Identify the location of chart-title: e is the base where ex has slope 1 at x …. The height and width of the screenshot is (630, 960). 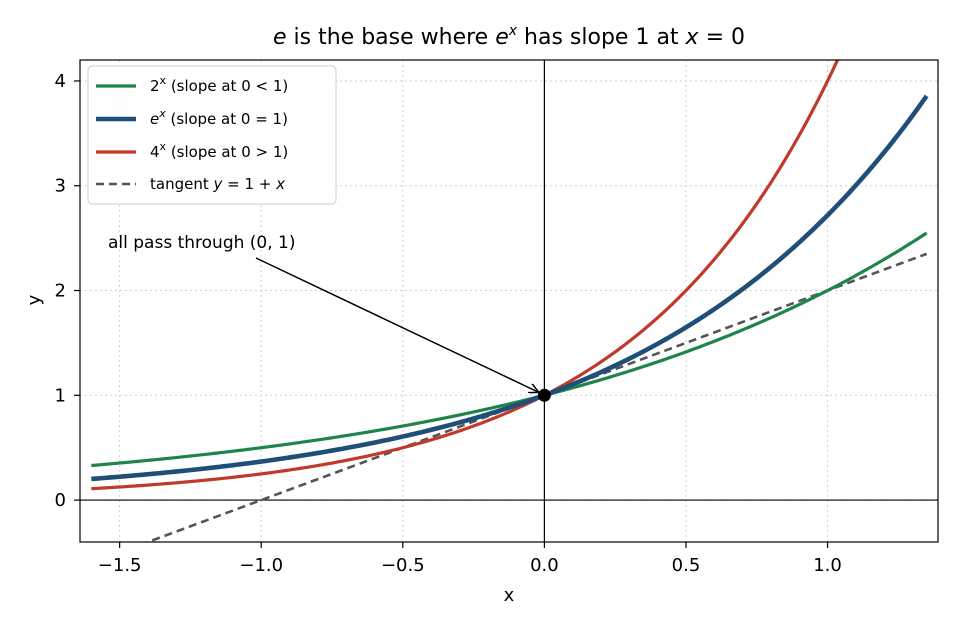
(509, 36).